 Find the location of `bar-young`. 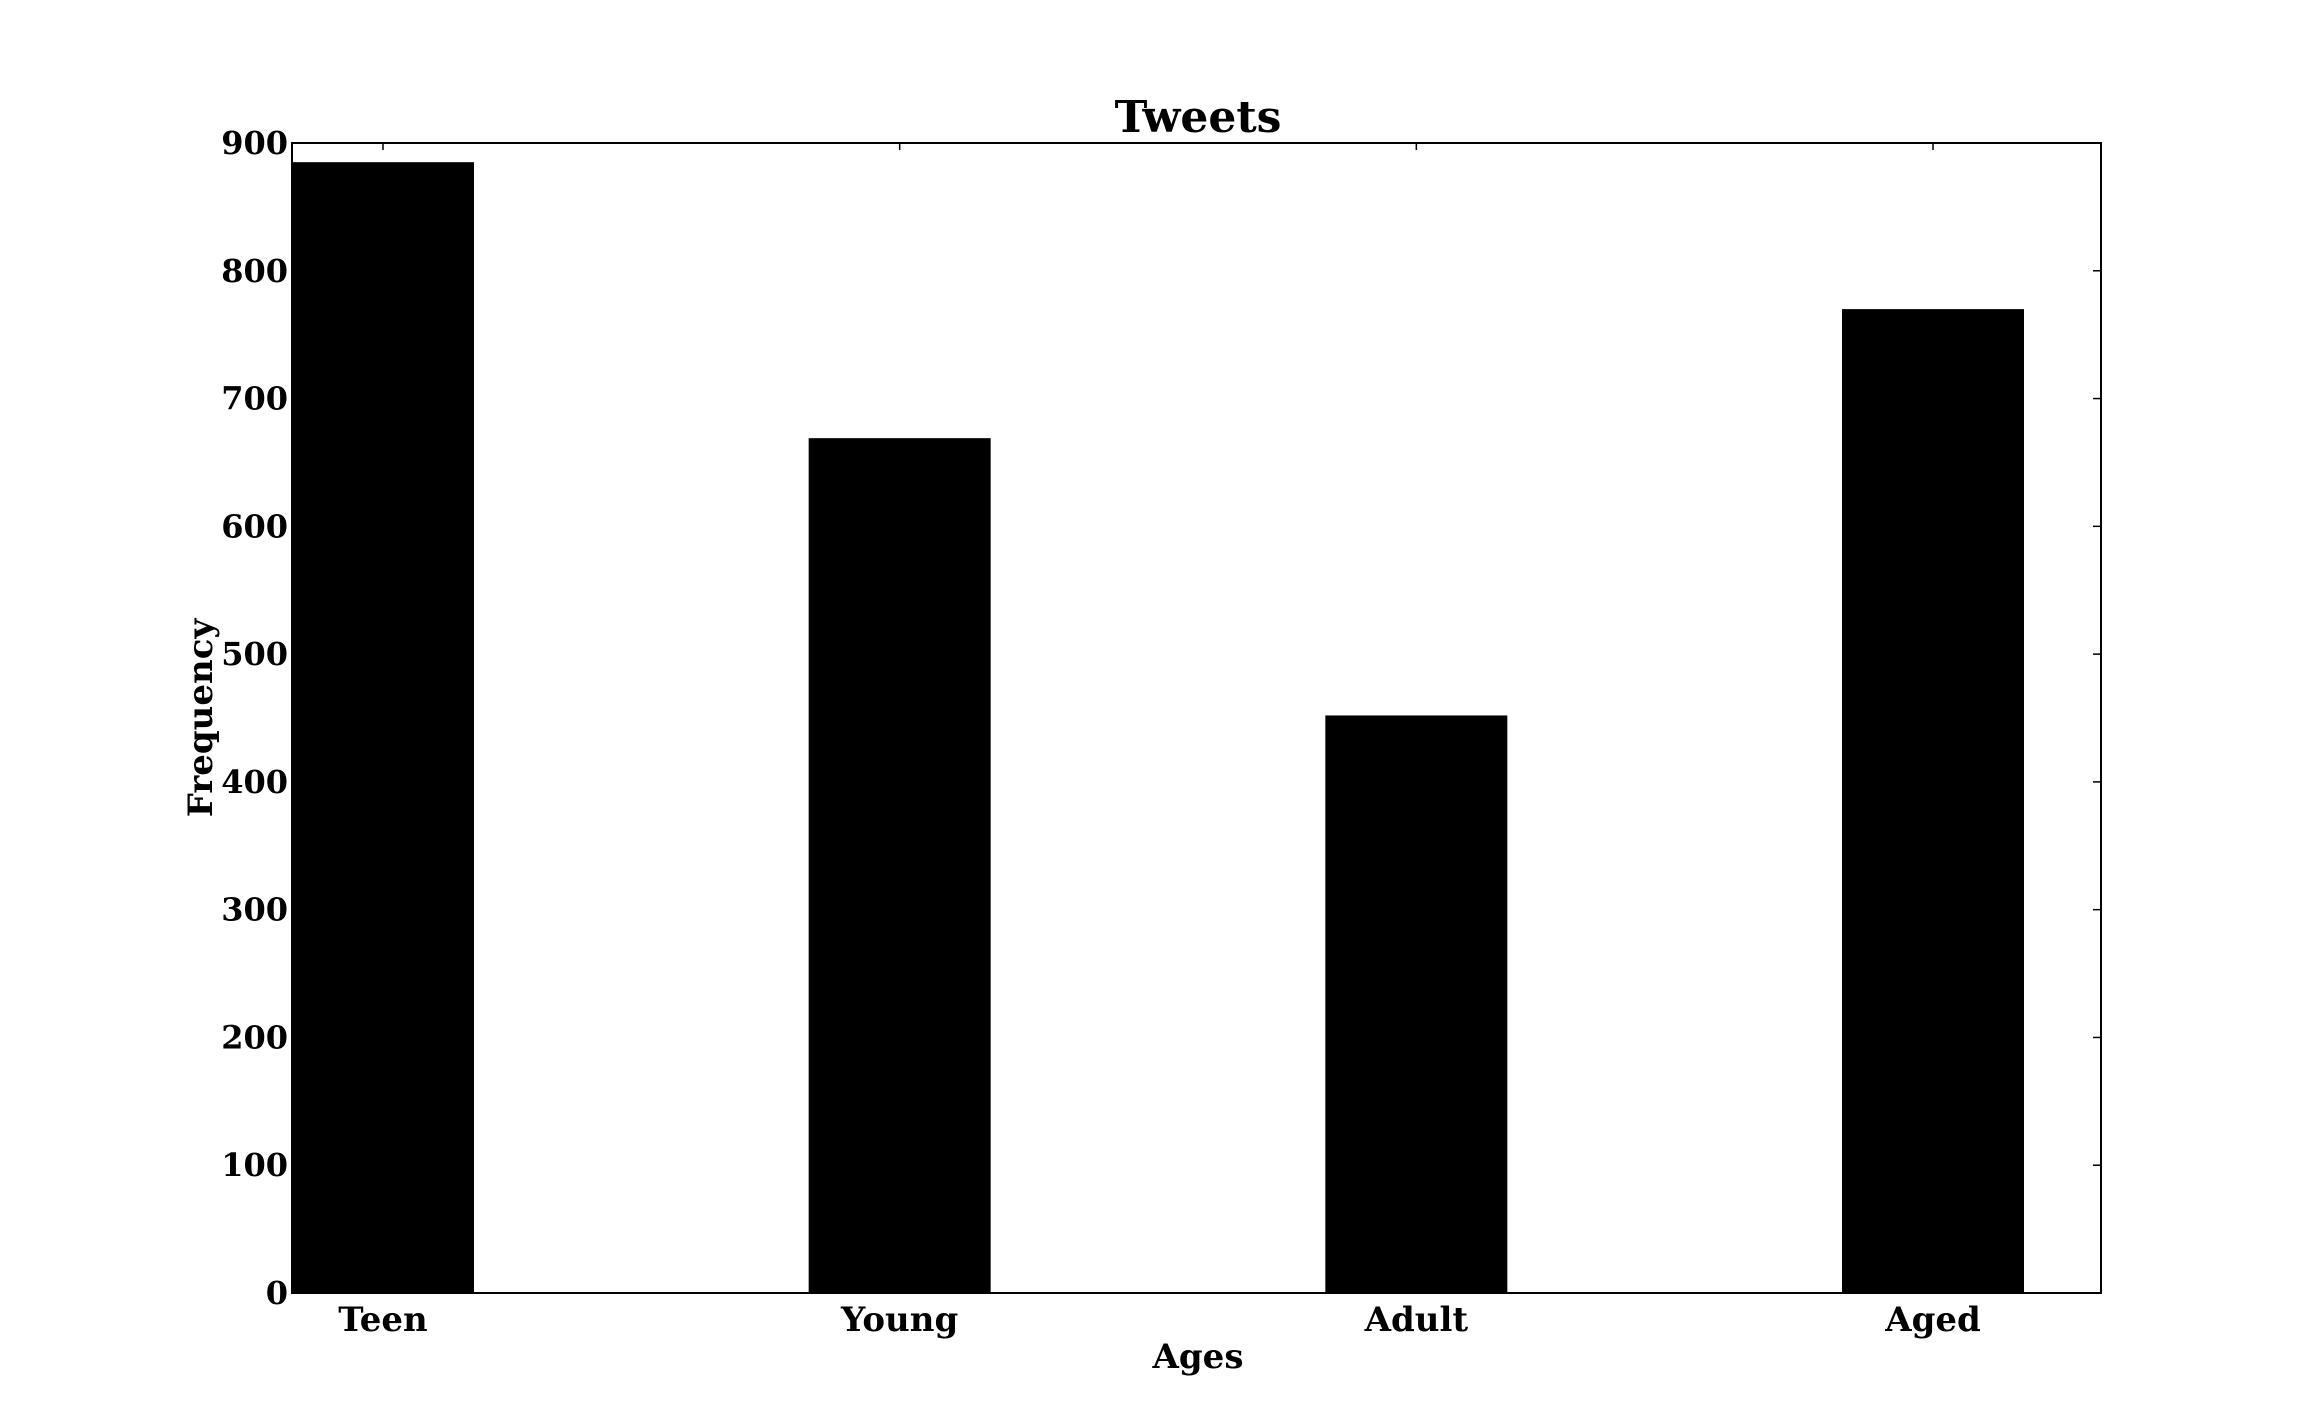

bar-young is located at coordinates (899, 866).